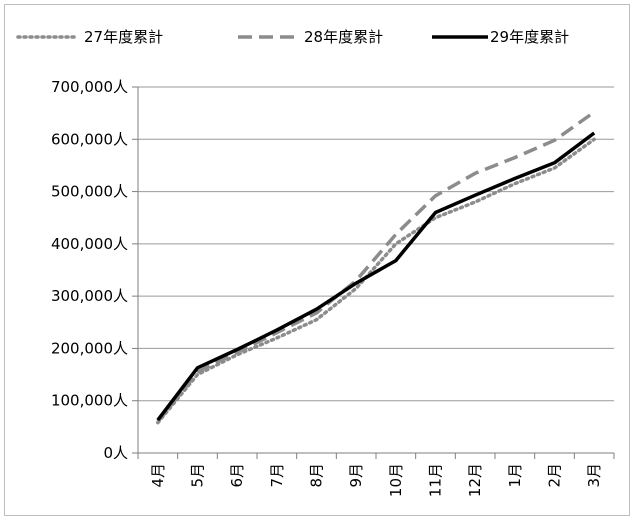 This screenshot has width=636, height=522. What do you see at coordinates (89, 192) in the screenshot?
I see `y-tick-label: 500,000人` at bounding box center [89, 192].